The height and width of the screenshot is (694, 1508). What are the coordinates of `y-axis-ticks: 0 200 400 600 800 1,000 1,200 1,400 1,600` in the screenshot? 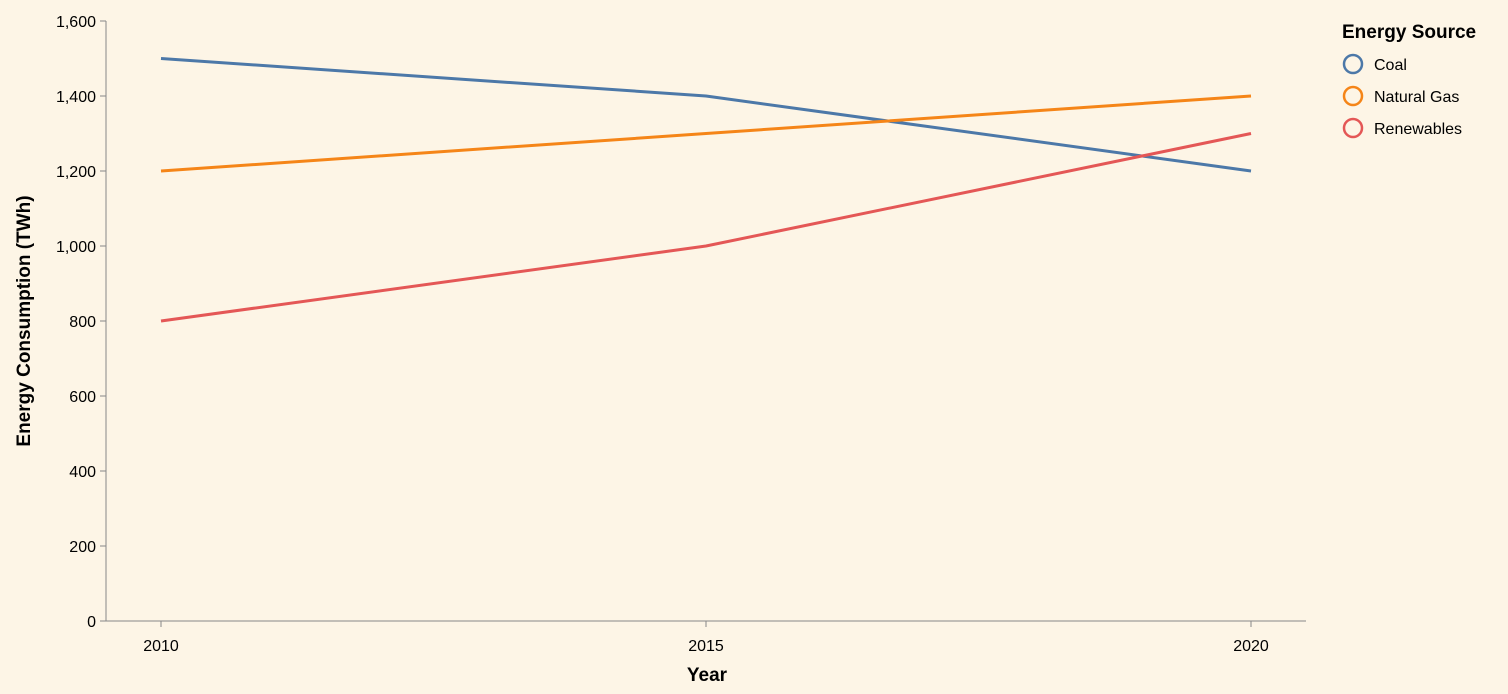 It's located at (81, 322).